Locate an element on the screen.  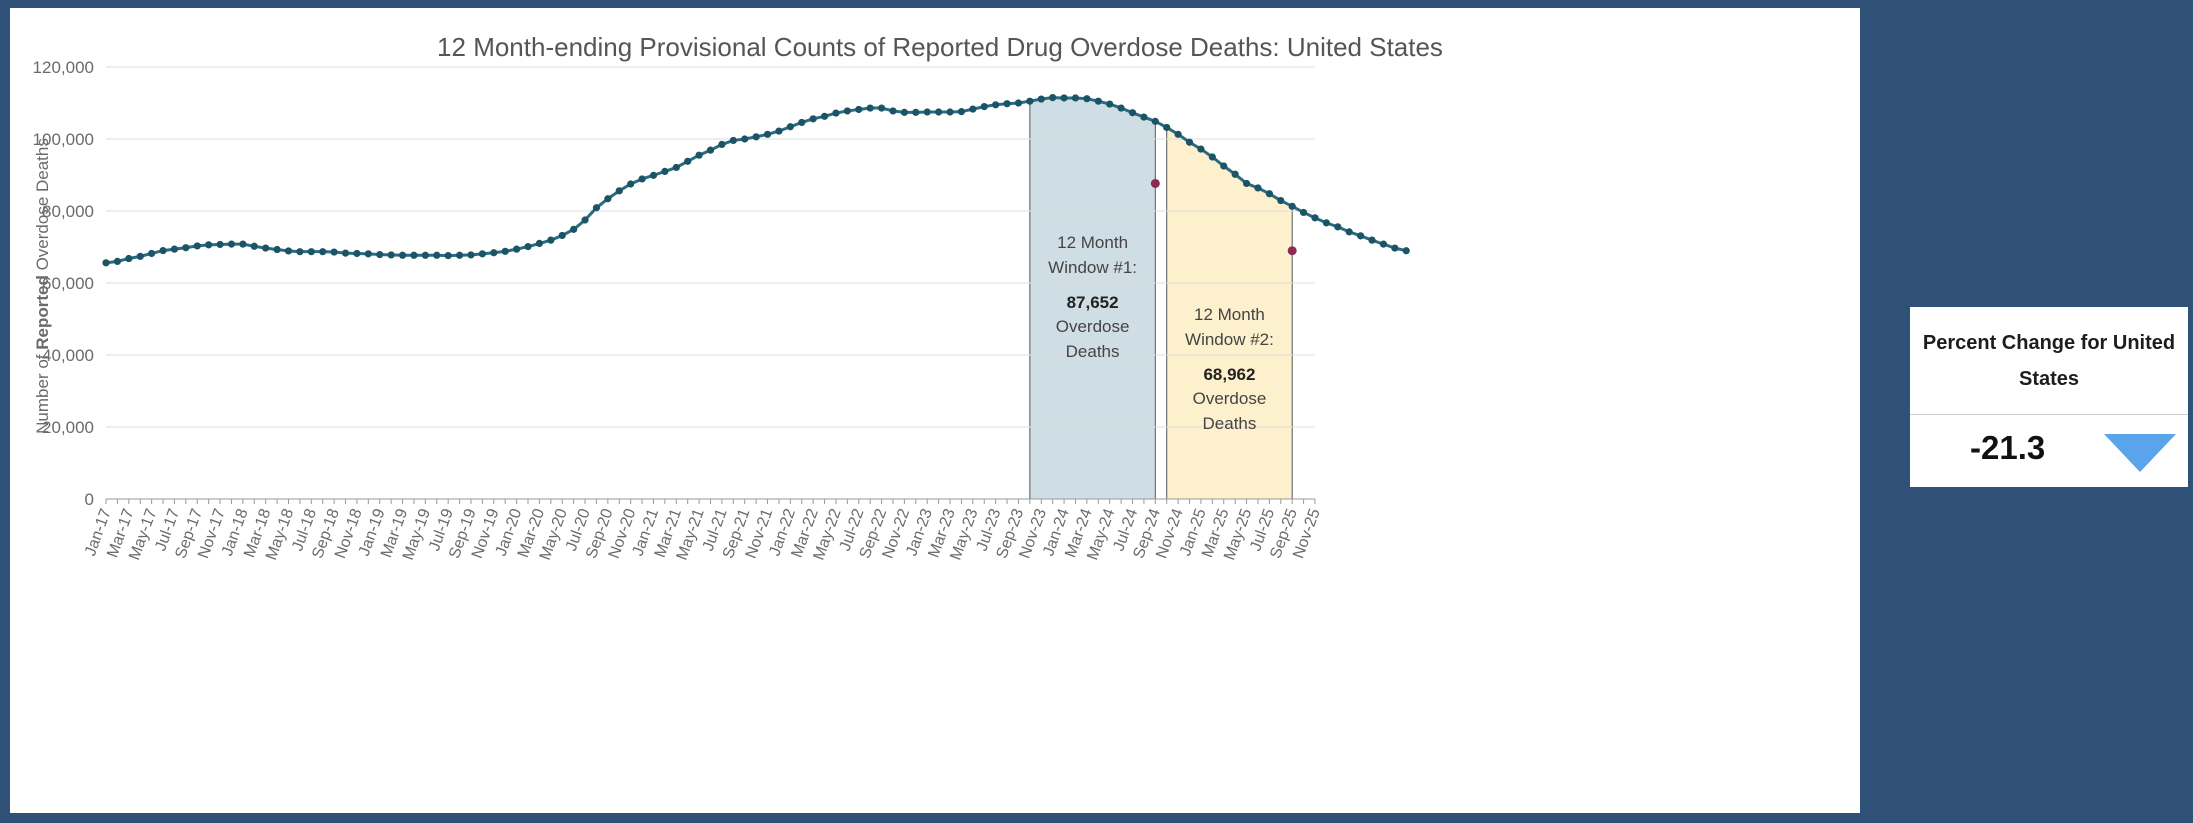
window-1-value: 87,652 is located at coordinates (1093, 302).